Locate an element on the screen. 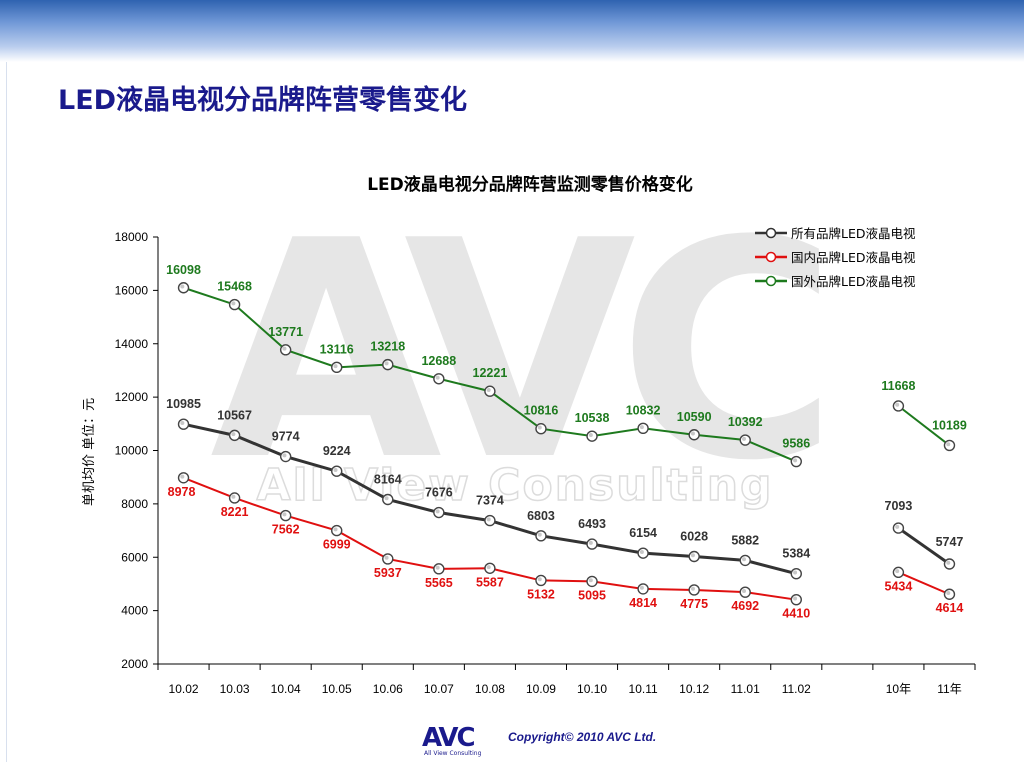 The width and height of the screenshot is (1024, 768). y-tick-label: 4000 is located at coordinates (134, 611).